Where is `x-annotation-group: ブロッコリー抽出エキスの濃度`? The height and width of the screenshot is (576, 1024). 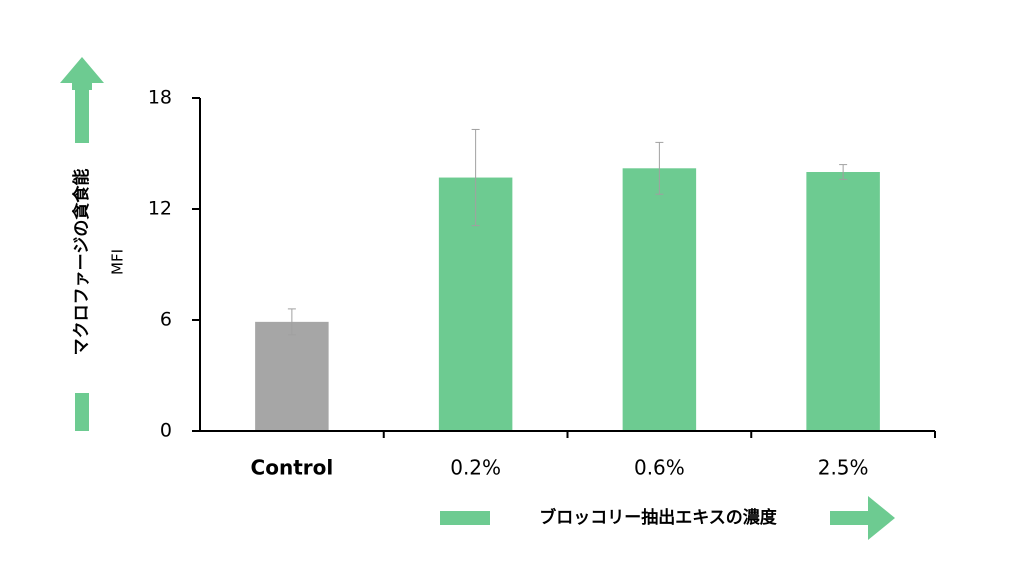 x-annotation-group: ブロッコリー抽出エキスの濃度 is located at coordinates (667, 518).